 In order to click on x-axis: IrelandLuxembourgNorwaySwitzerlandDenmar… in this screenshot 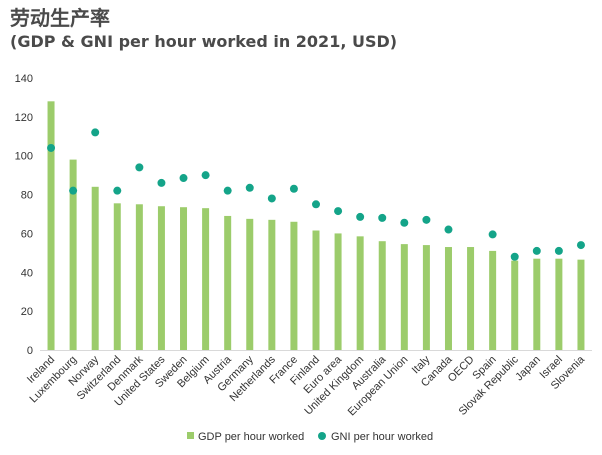, I will do `click(308, 384)`.